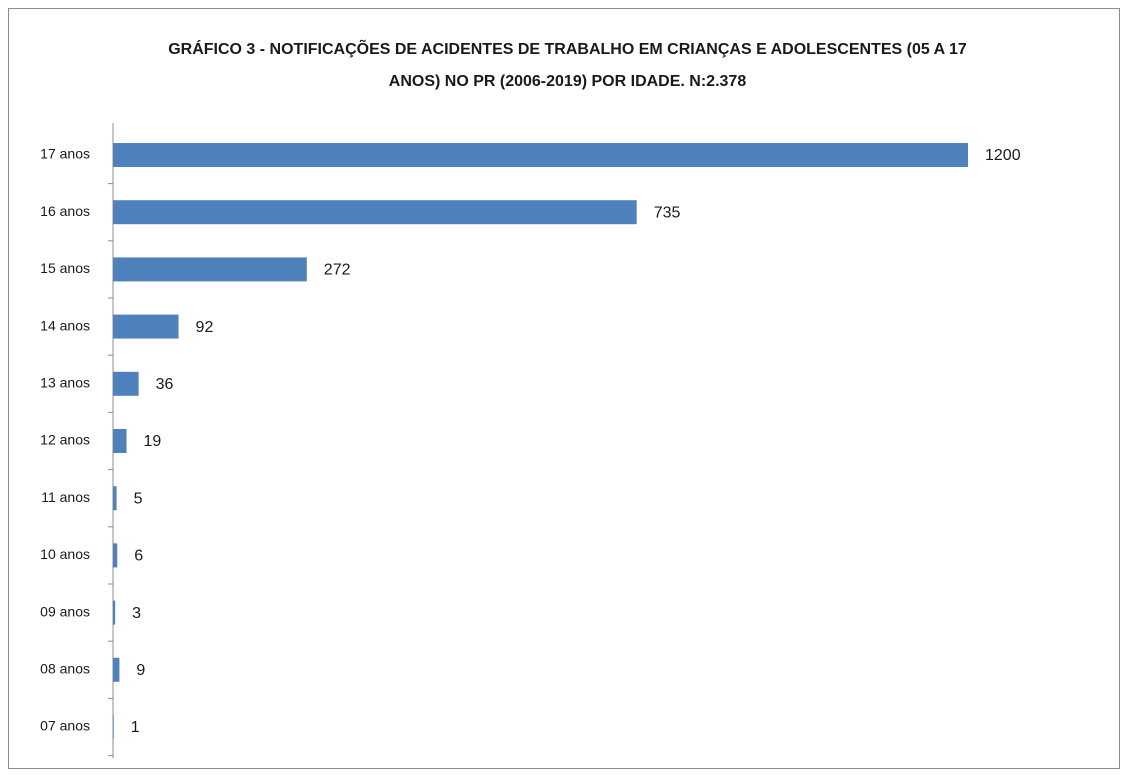 This screenshot has width=1129, height=778. What do you see at coordinates (667, 212) in the screenshot?
I see `data-label: 735` at bounding box center [667, 212].